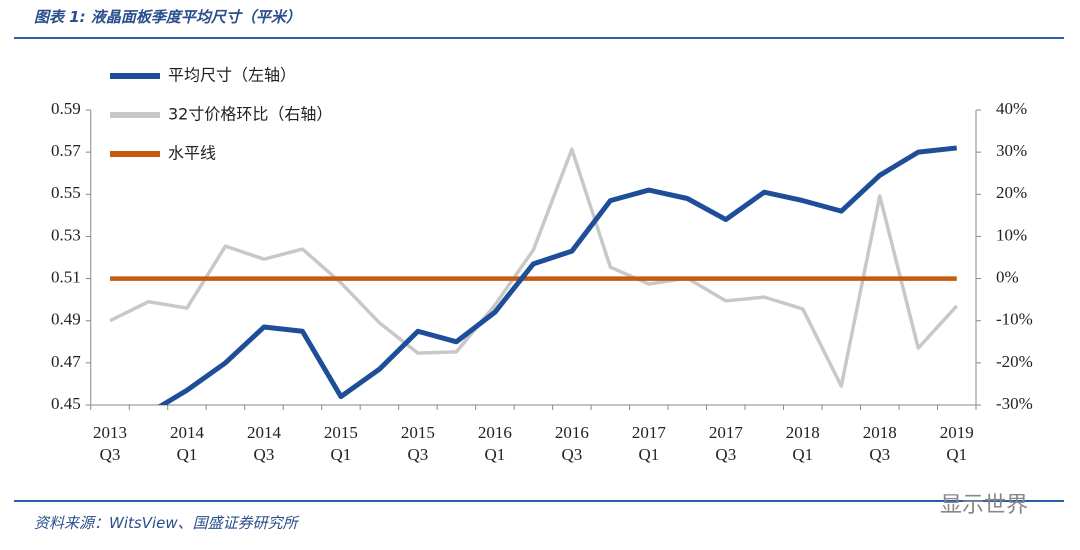  I want to click on y-tick-label: 0.51, so click(66, 276).